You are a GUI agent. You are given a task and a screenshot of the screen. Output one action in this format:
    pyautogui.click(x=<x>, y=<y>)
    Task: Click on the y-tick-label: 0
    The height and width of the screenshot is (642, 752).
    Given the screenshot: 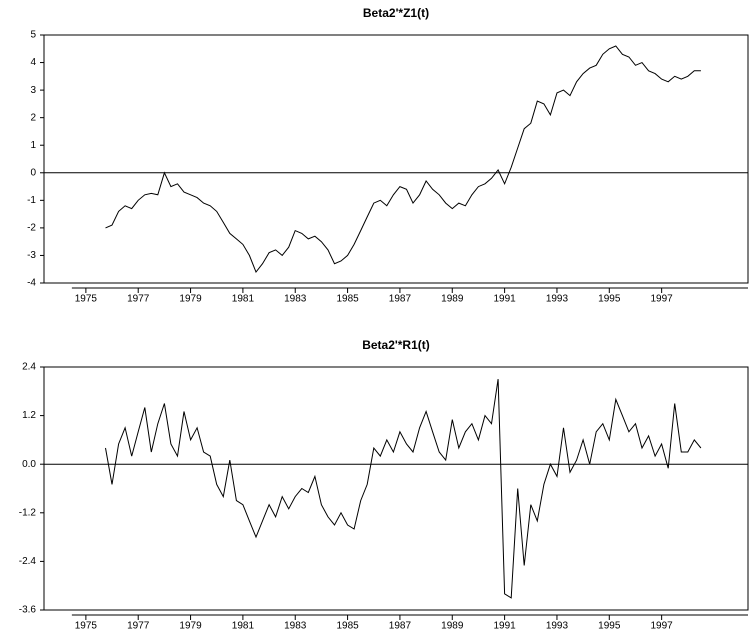 What is the action you would take?
    pyautogui.click(x=33, y=172)
    